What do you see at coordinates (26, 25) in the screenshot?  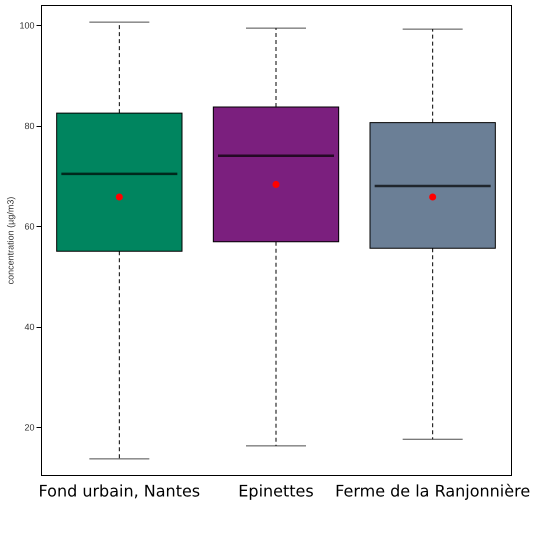 I see `y-tick-label: 100` at bounding box center [26, 25].